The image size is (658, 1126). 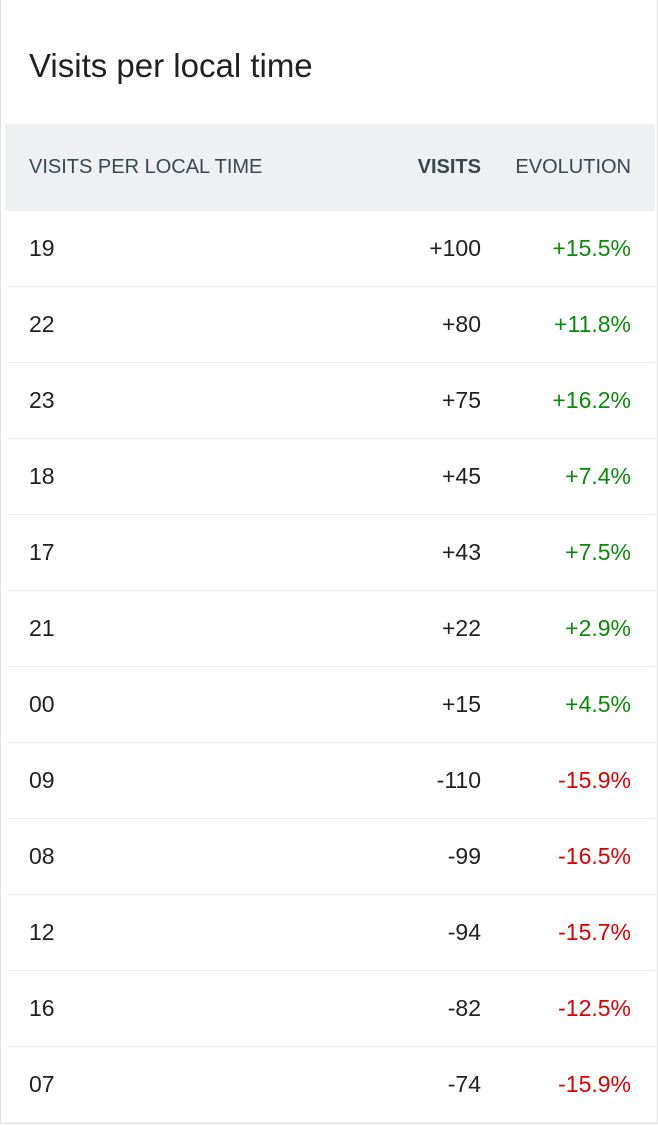 I want to click on local-time-cell: 07, so click(x=182, y=1084).